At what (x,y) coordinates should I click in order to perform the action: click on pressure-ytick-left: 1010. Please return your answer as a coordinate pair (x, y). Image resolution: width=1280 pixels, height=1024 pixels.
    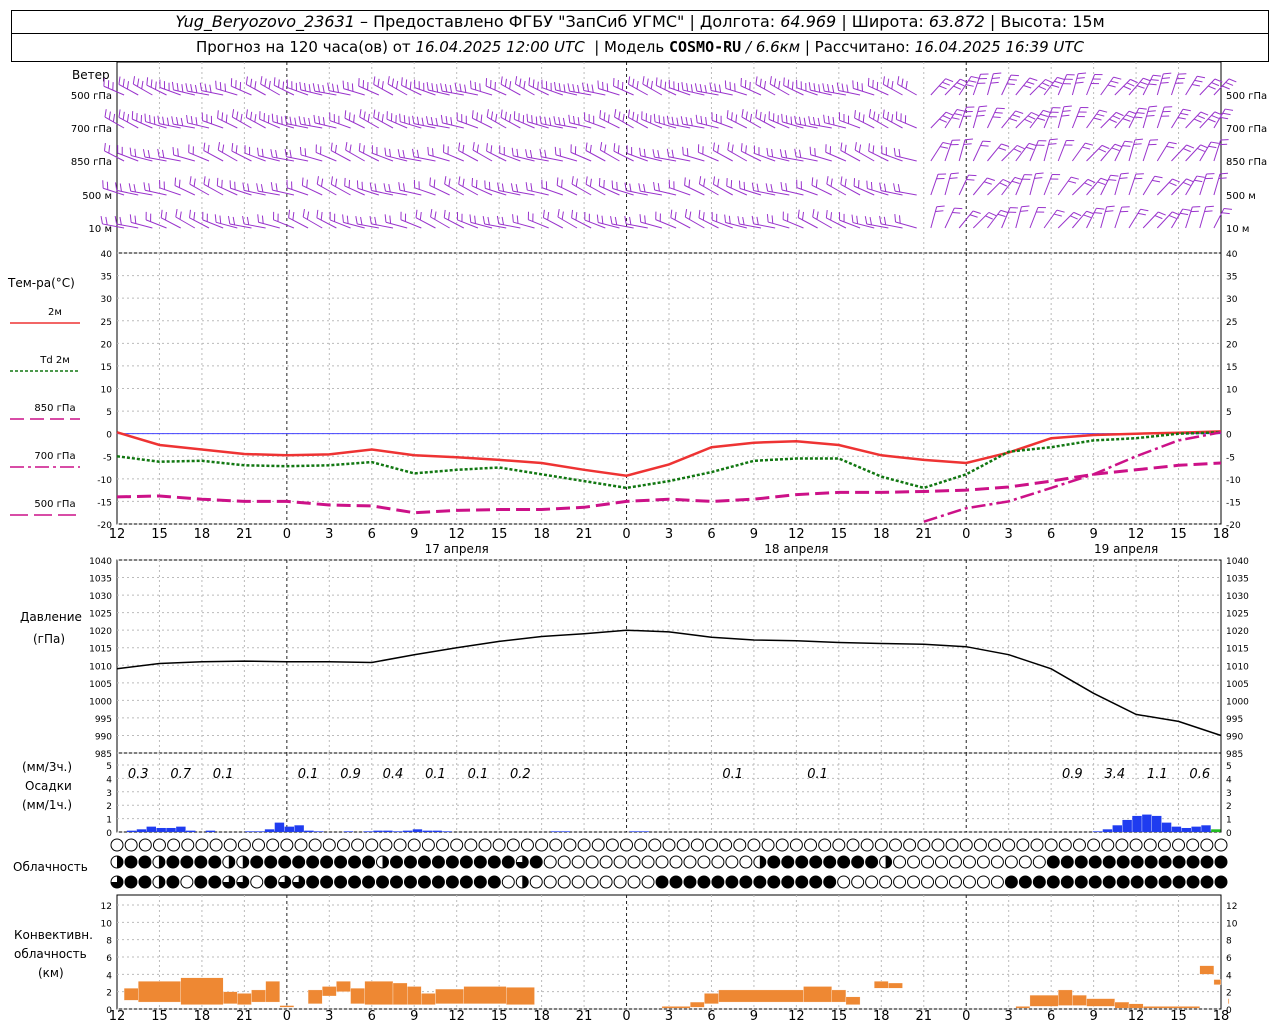
    Looking at the image, I should click on (100, 667).